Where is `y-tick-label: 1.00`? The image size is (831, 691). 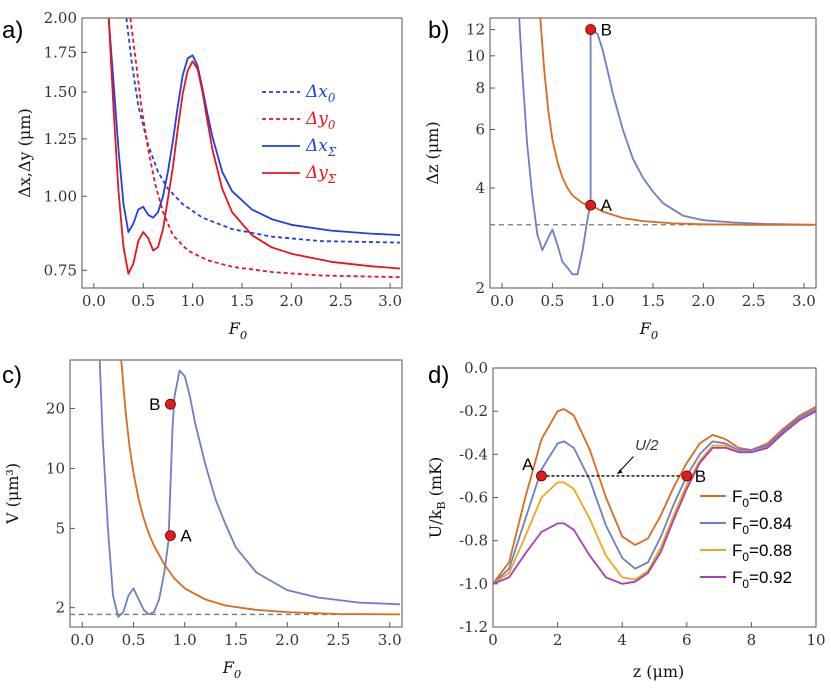
y-tick-label: 1.00 is located at coordinates (60, 196).